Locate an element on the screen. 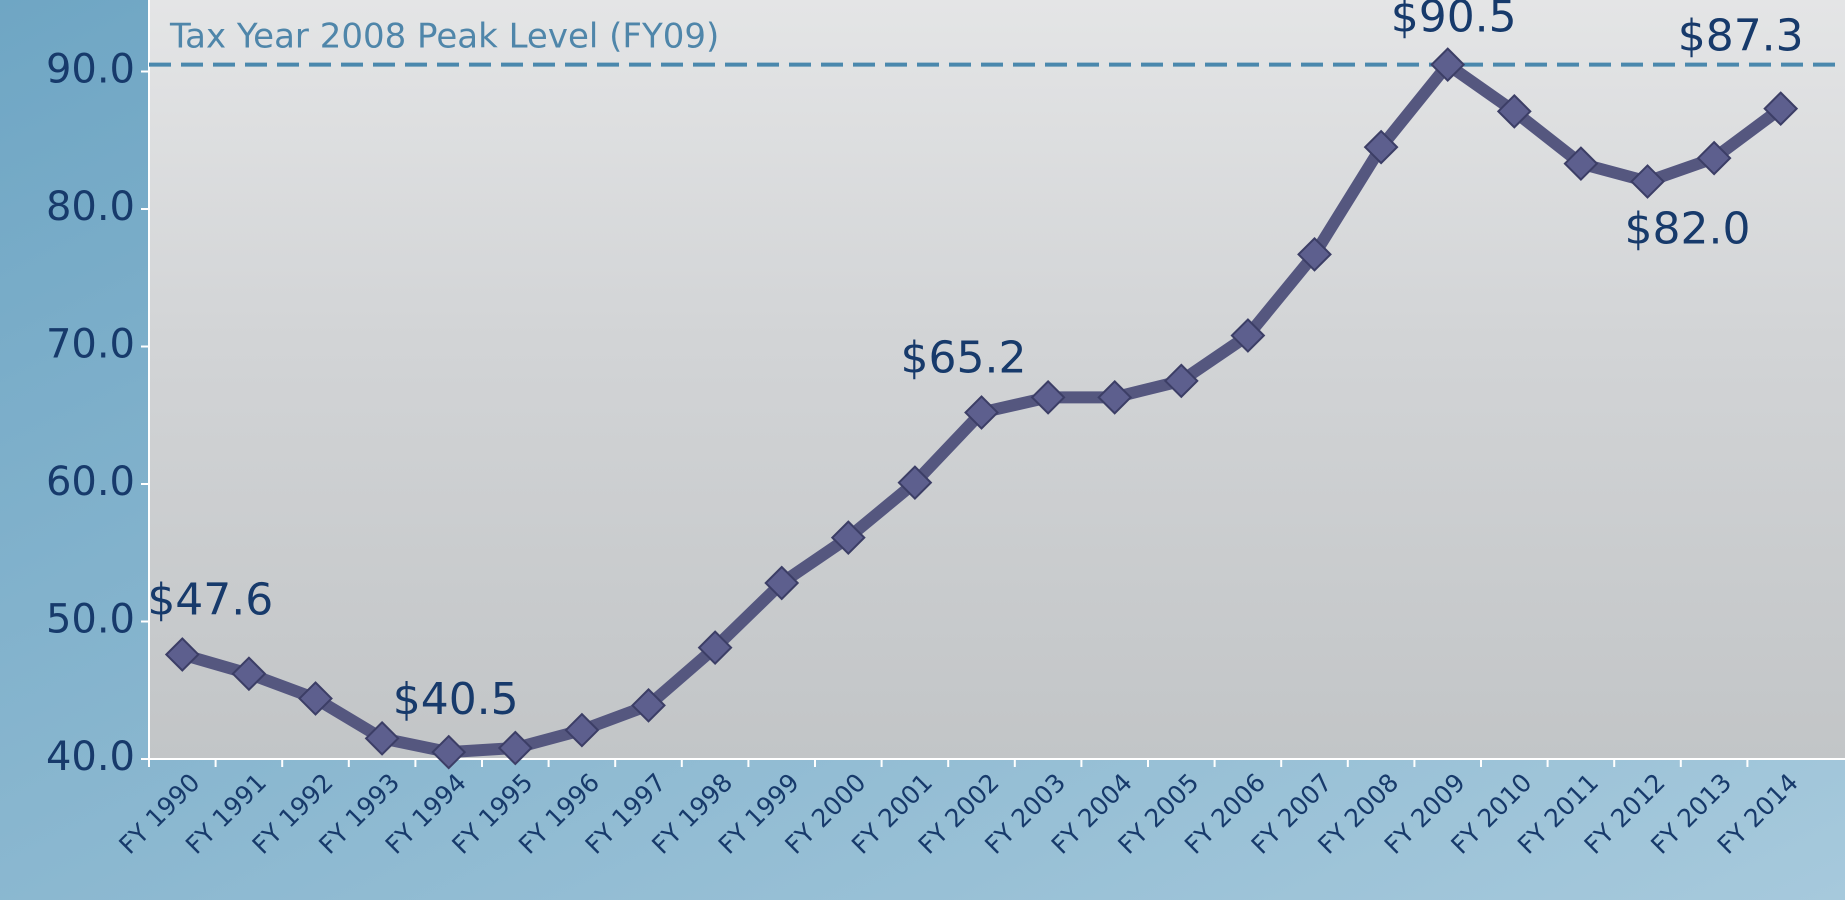 The image size is (1845, 900). data-label: $87.3 is located at coordinates (1741, 36).